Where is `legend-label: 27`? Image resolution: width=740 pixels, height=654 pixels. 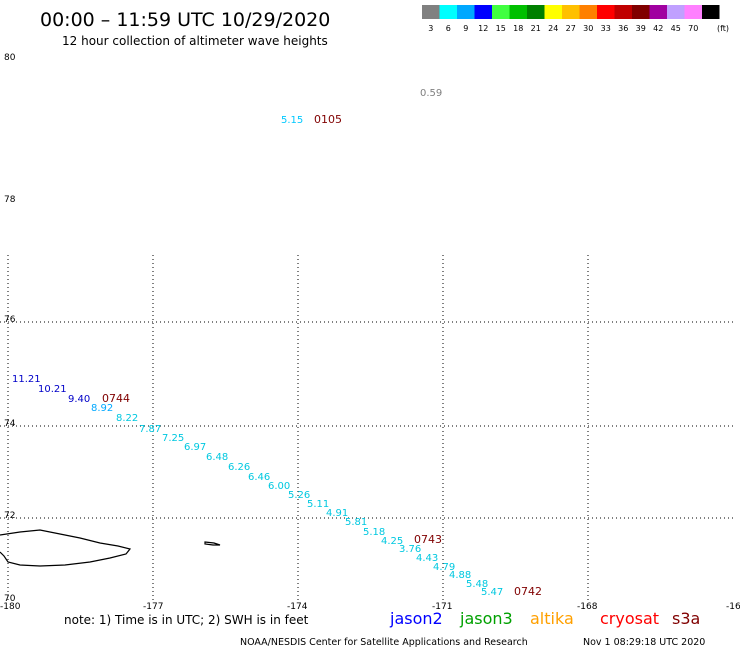
legend-label: 27 is located at coordinates (571, 28).